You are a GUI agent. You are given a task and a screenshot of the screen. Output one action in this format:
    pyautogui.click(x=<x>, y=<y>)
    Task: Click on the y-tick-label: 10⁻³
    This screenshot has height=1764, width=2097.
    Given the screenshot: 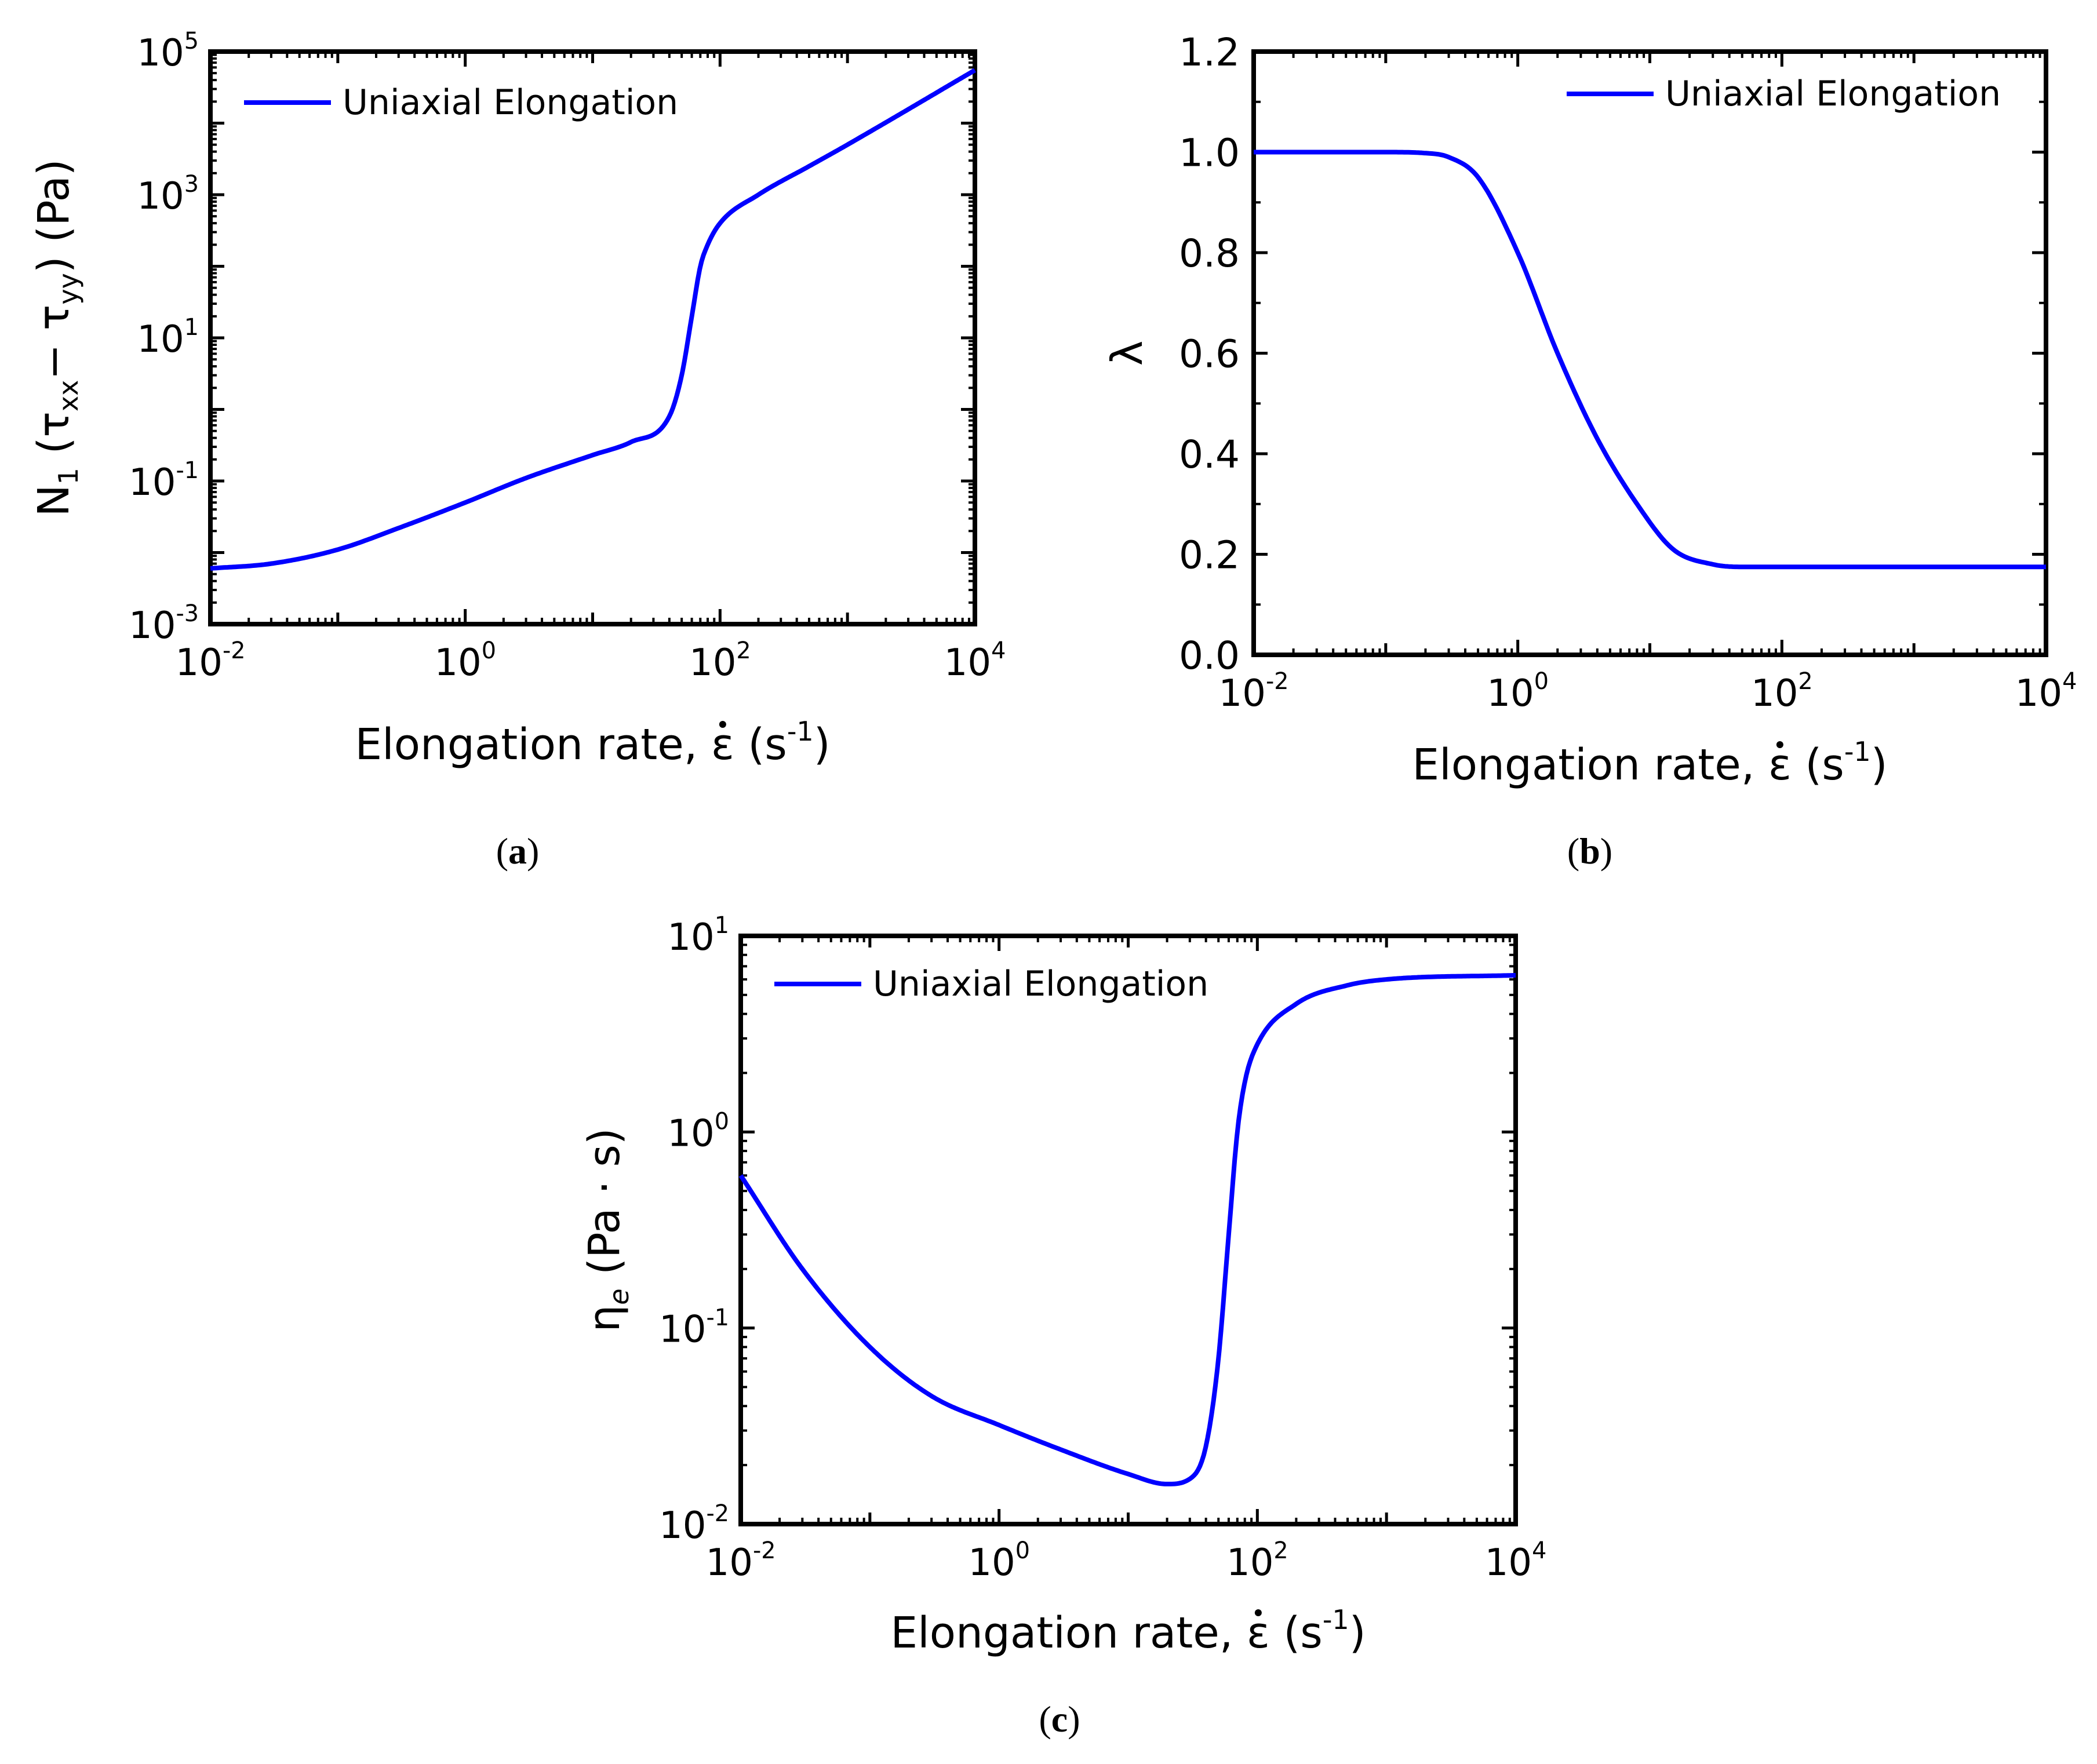 What is the action you would take?
    pyautogui.click(x=164, y=623)
    